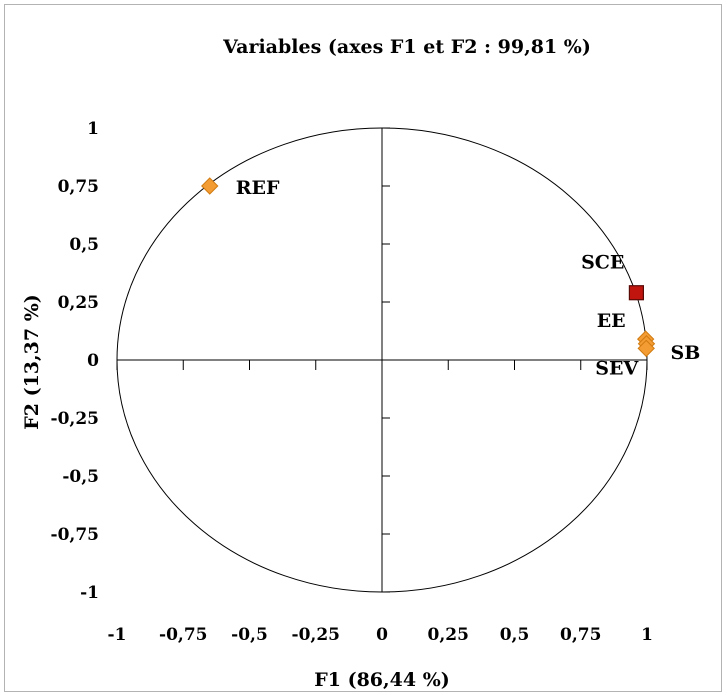  Describe the element at coordinates (75, 419) in the screenshot. I see `y-tick-label: -0,25` at that location.